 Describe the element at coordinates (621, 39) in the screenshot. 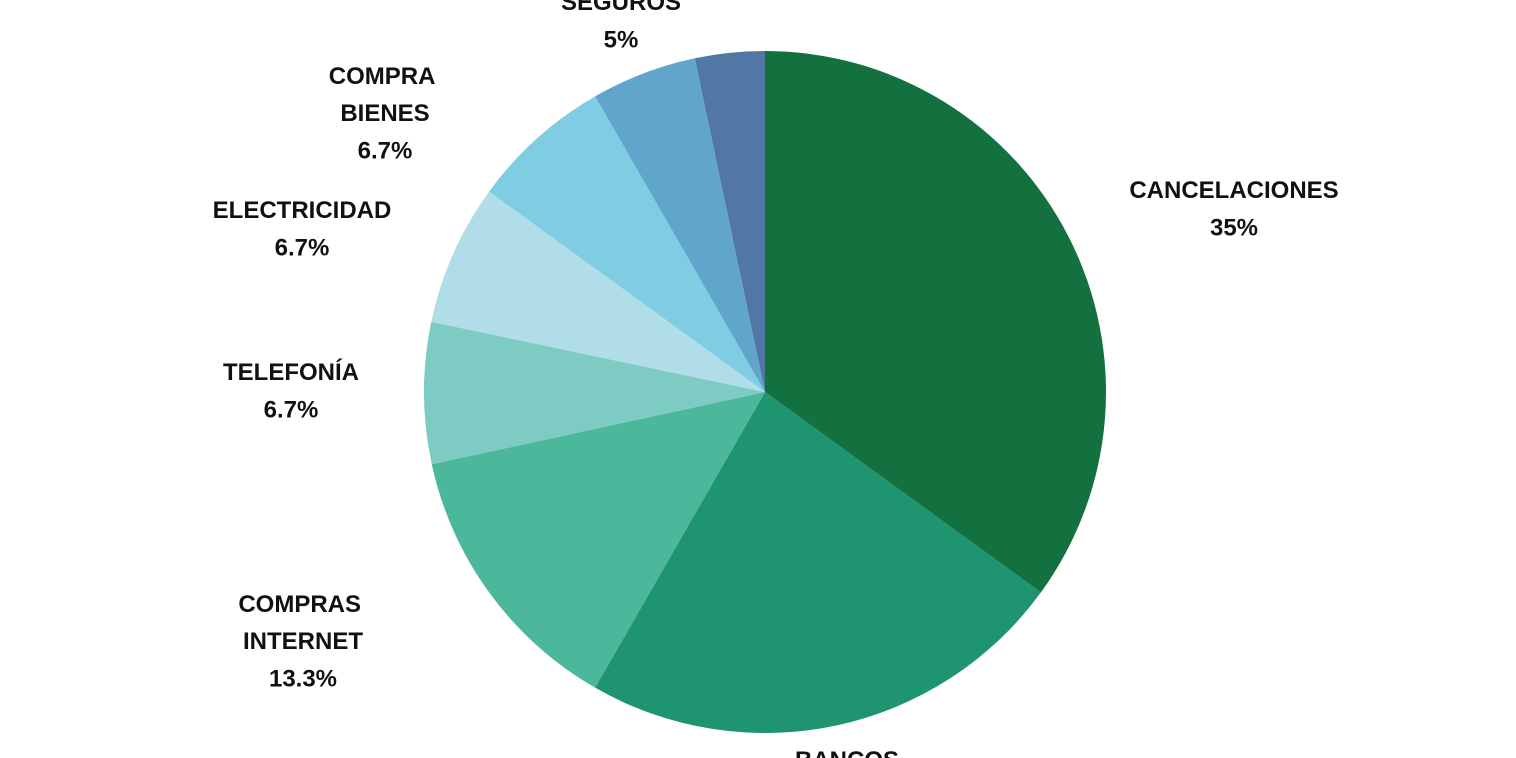

I see `value-label: 5%` at that location.